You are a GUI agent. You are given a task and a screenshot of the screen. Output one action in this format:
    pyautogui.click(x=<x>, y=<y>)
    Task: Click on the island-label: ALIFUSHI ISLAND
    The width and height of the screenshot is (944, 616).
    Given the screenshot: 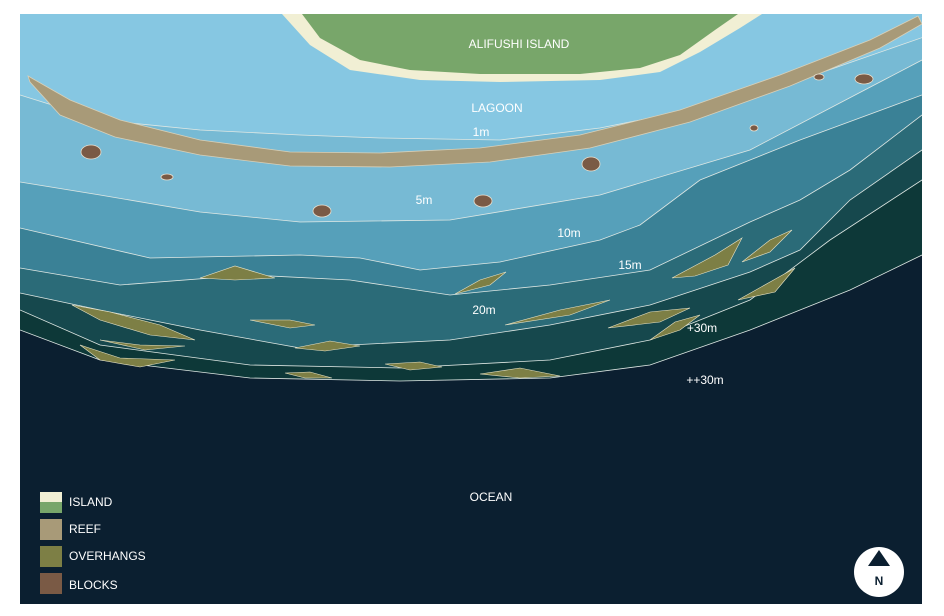 What is the action you would take?
    pyautogui.click(x=519, y=44)
    